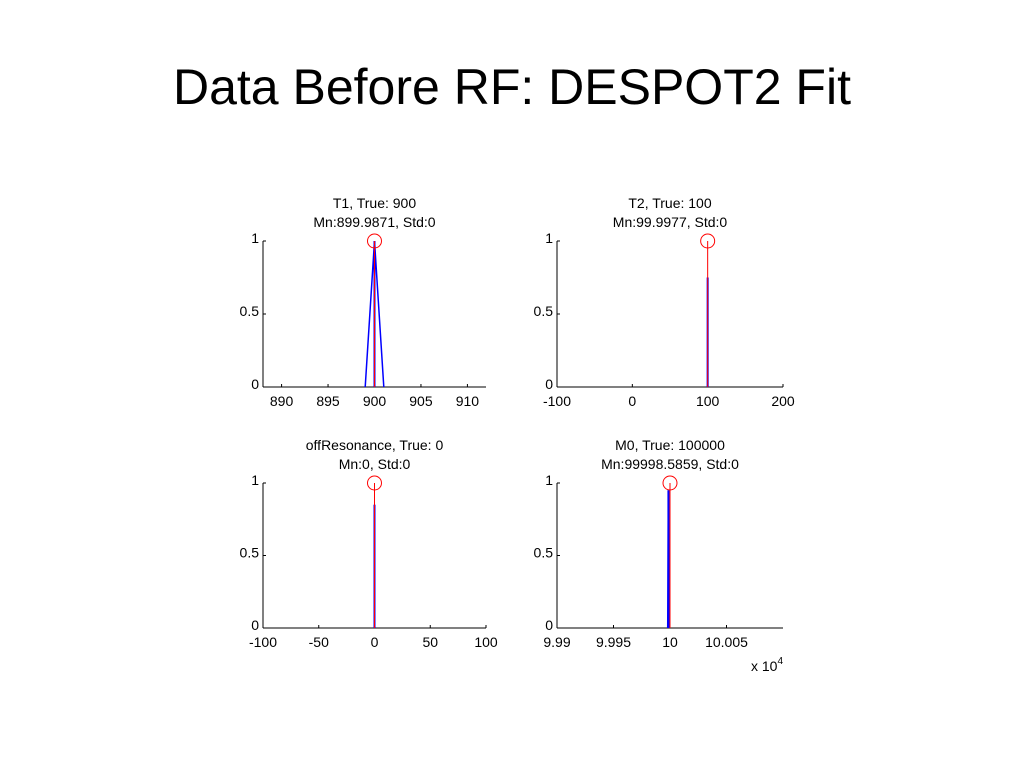 This screenshot has width=1024, height=768. Describe the element at coordinates (670, 642) in the screenshot. I see `x-tick-label: 10` at that location.